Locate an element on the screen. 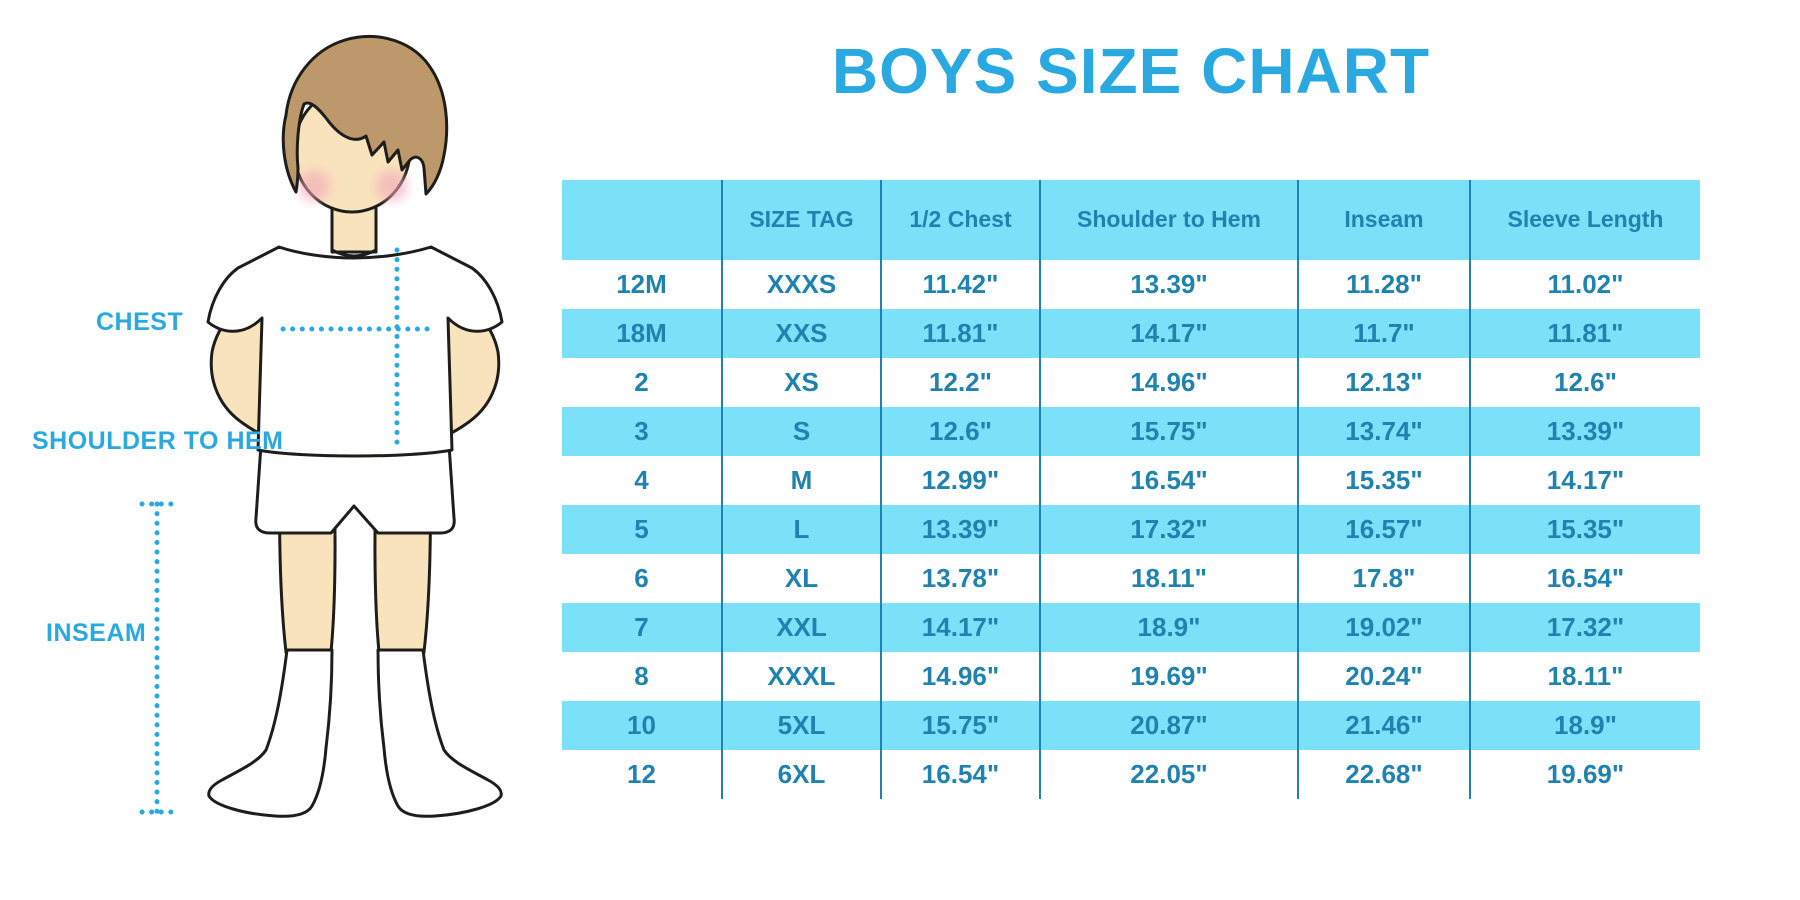 Image resolution: width=1800 pixels, height=900 pixels. size-row-label: 8 is located at coordinates (641, 676).